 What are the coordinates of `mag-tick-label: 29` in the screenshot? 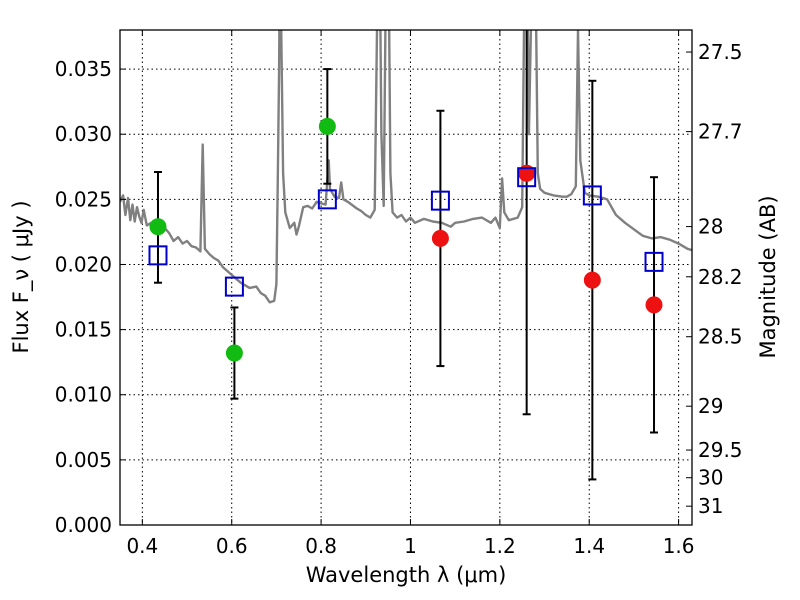 It's located at (710, 406).